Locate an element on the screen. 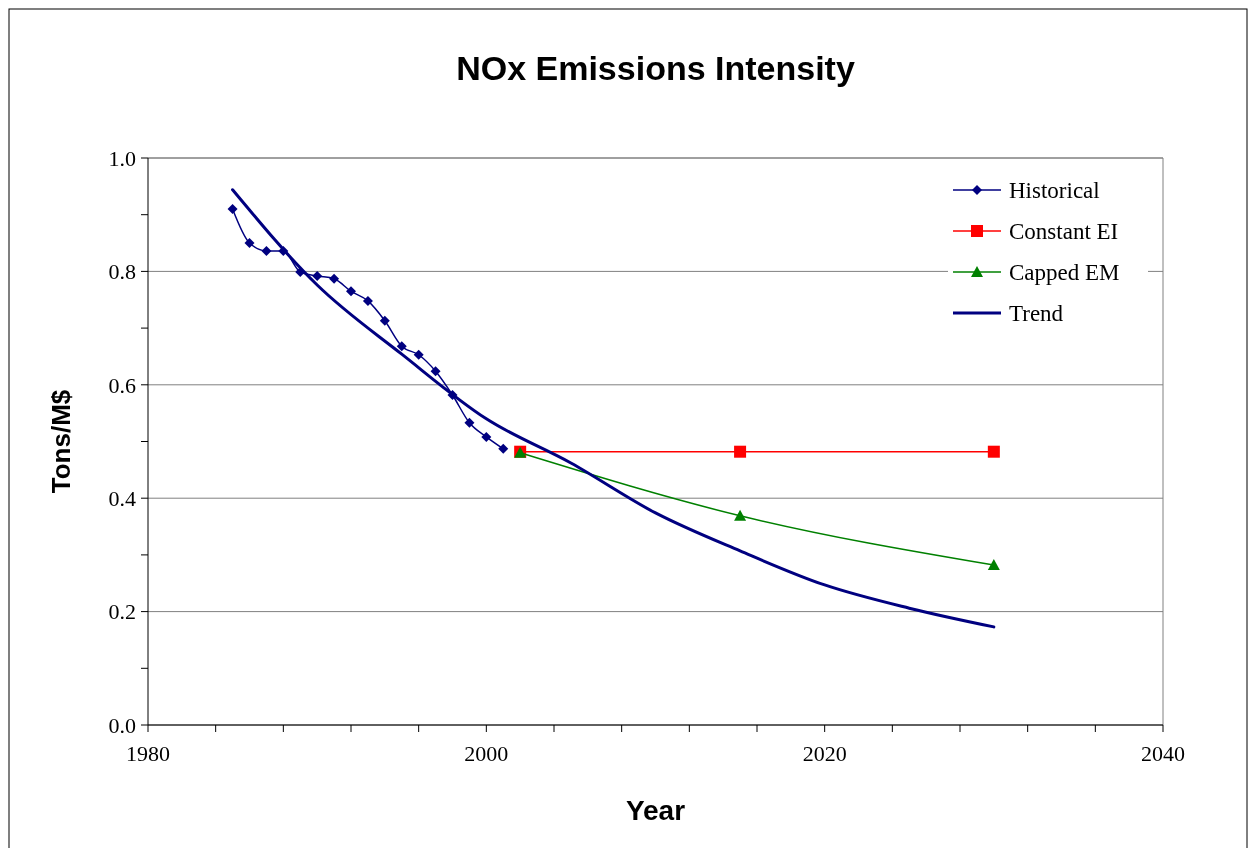 The width and height of the screenshot is (1248, 850). y-tick-label: 1.0 is located at coordinates (122, 158).